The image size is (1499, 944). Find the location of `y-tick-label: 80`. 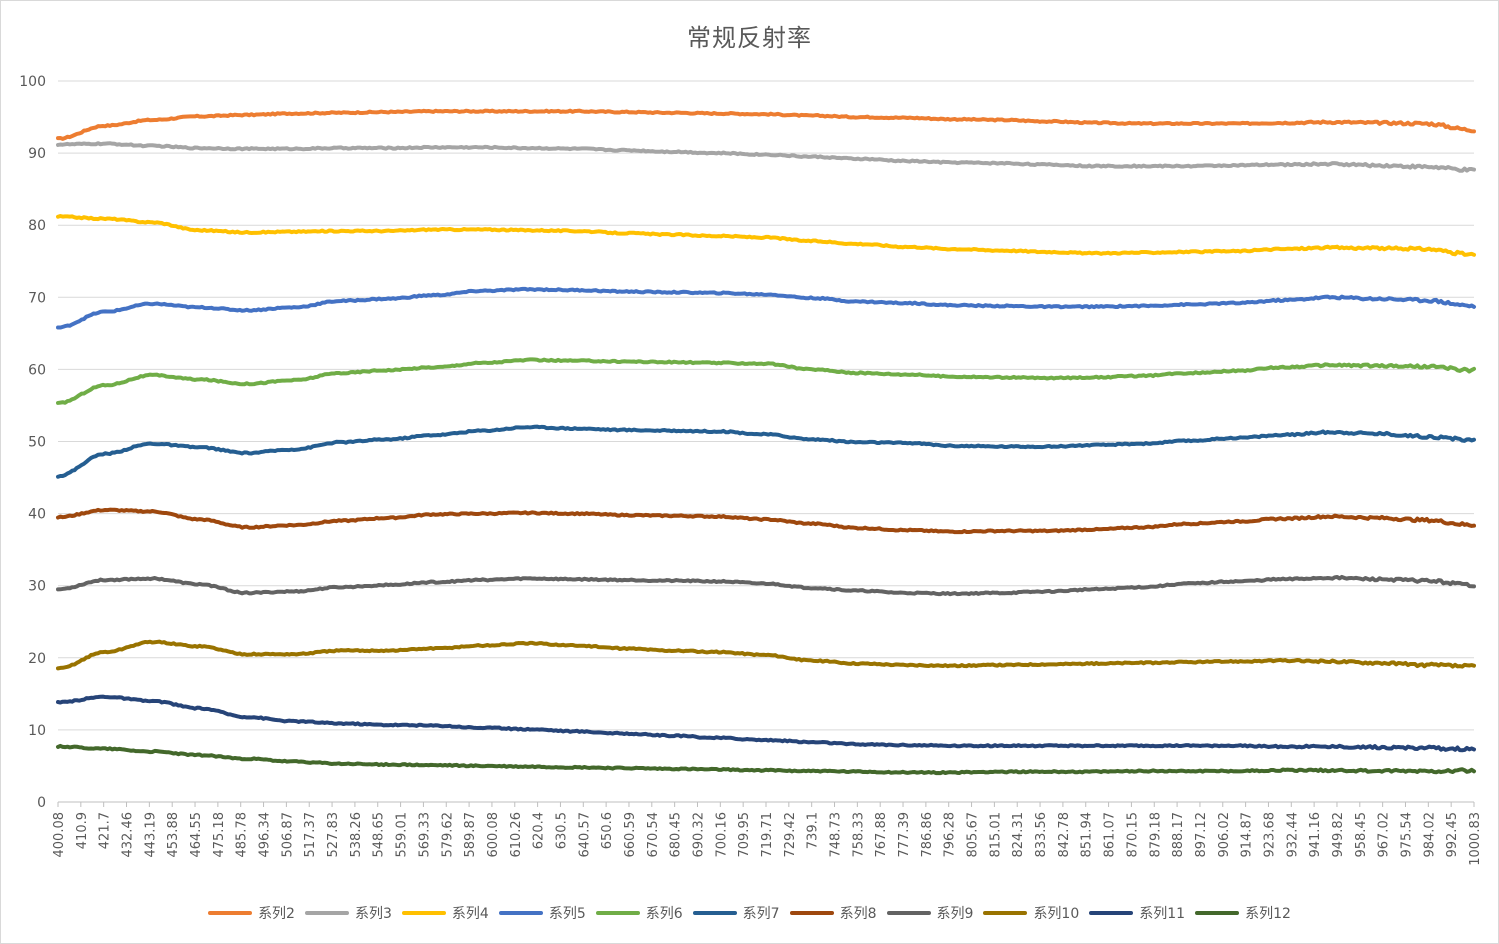

y-tick-label: 80 is located at coordinates (37, 226).